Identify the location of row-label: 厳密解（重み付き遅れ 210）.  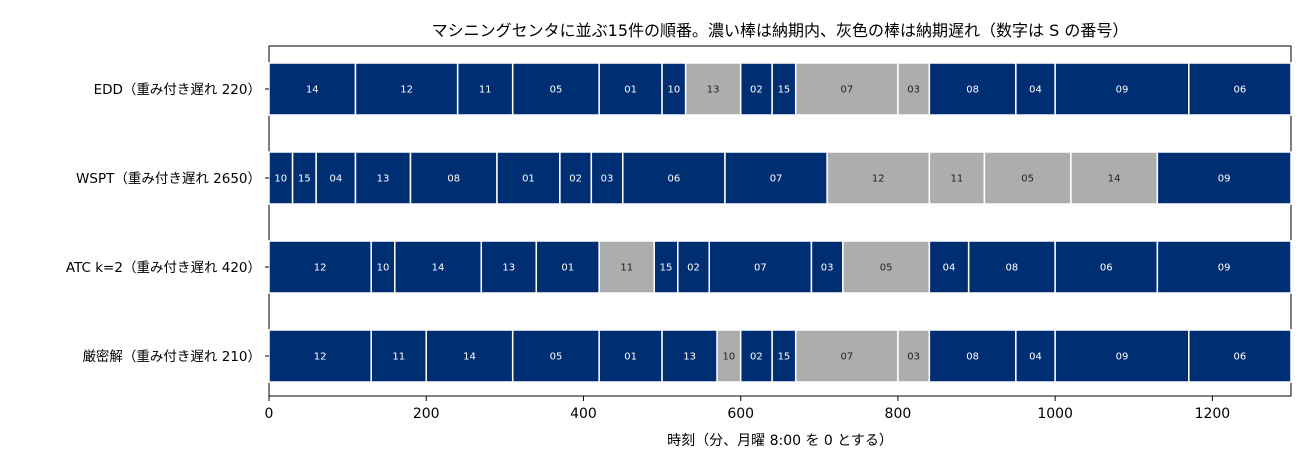
(171, 356).